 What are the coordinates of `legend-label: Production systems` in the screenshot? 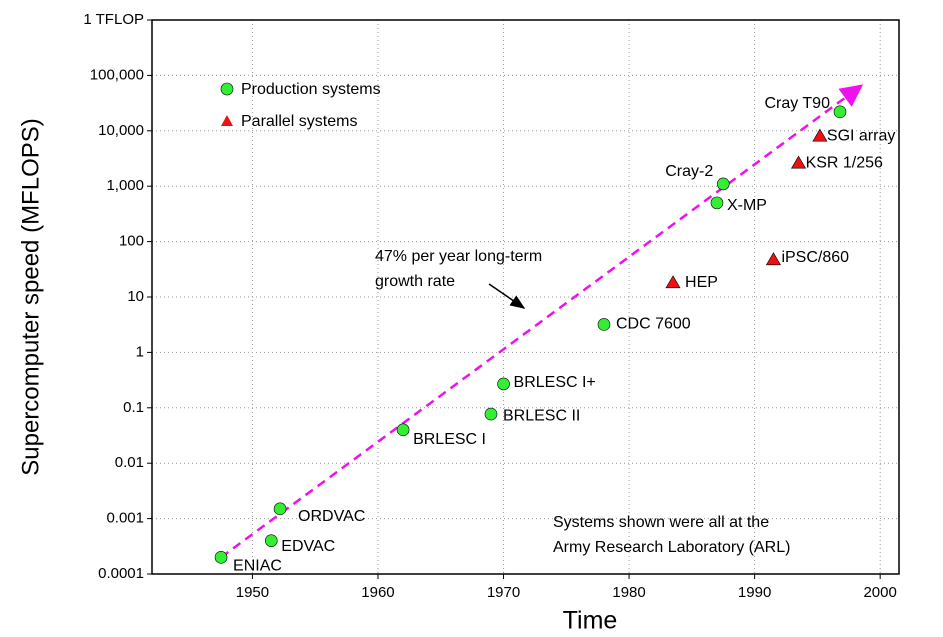 It's located at (311, 89).